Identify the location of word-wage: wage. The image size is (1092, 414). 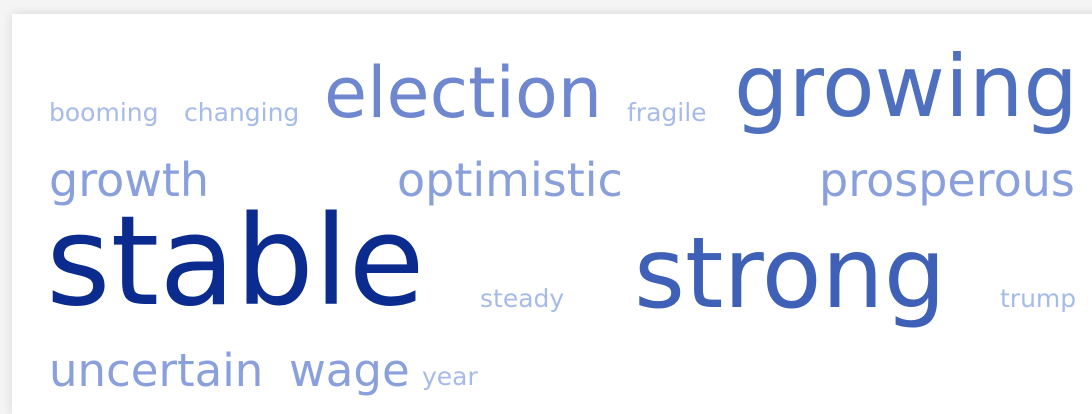
(349, 370).